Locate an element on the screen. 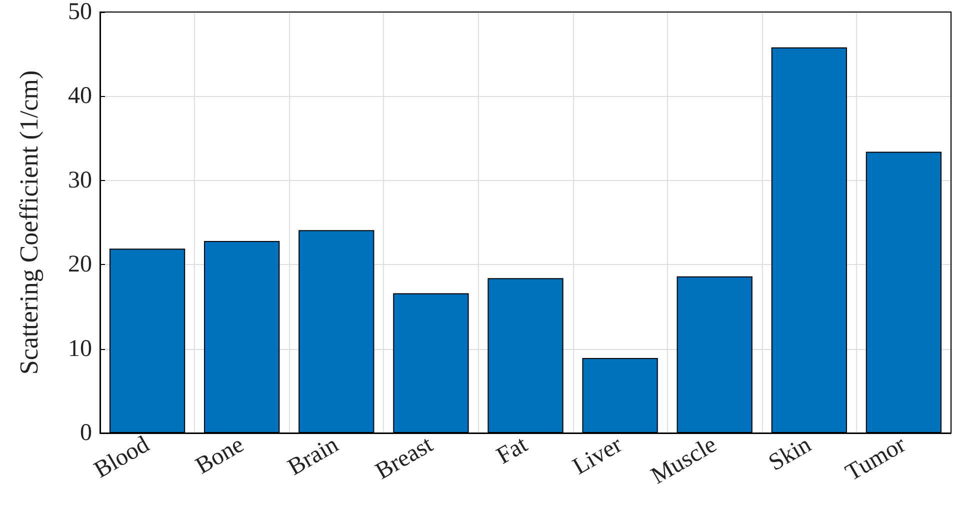 Image resolution: width=957 pixels, height=523 pixels. y-axis-title: Scattering Coefficient (1/cm) is located at coordinates (29, 222).